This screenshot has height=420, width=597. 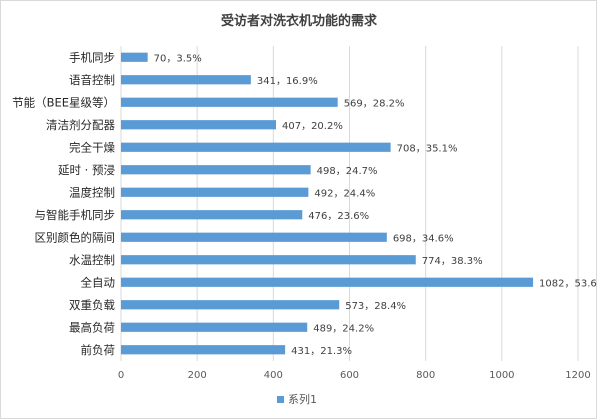 What do you see at coordinates (312, 126) in the screenshot?
I see `data-label: 407，20.2%` at bounding box center [312, 126].